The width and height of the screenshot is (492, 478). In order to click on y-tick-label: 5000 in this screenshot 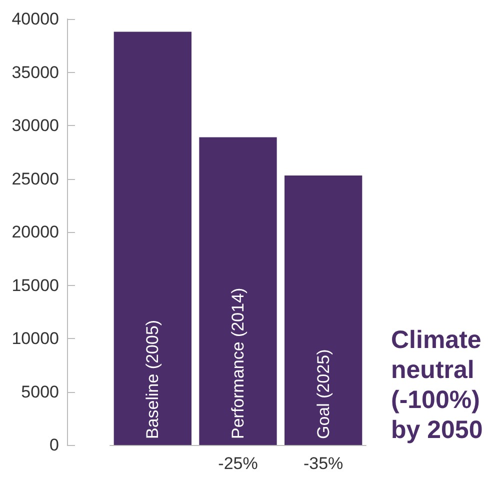, I will do `click(40, 392)`.